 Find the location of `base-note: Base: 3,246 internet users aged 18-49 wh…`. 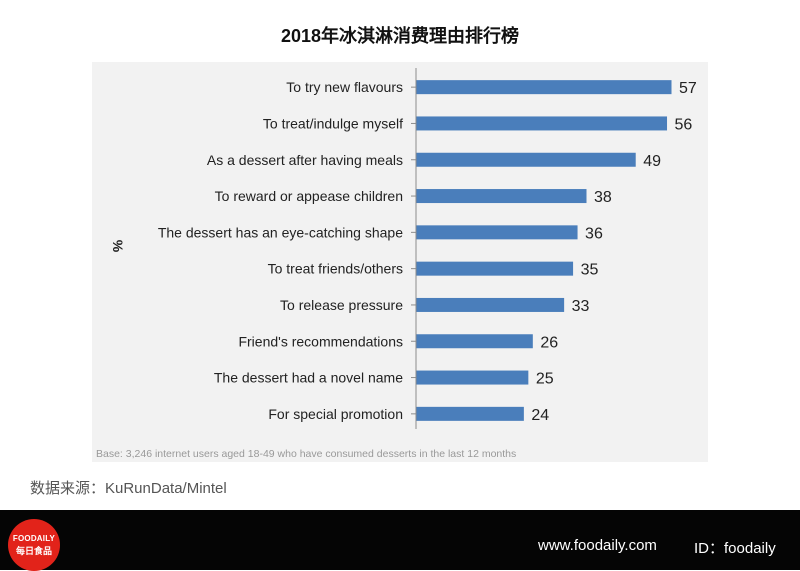

base-note: Base: 3,246 internet users aged 18-49 wh… is located at coordinates (306, 454).